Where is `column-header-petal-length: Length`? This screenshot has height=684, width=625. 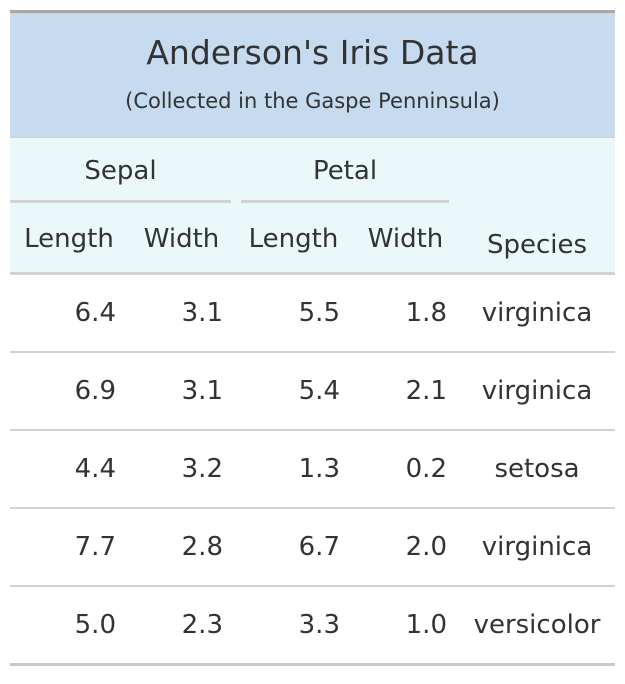
column-header-petal-length: Length is located at coordinates (293, 240).